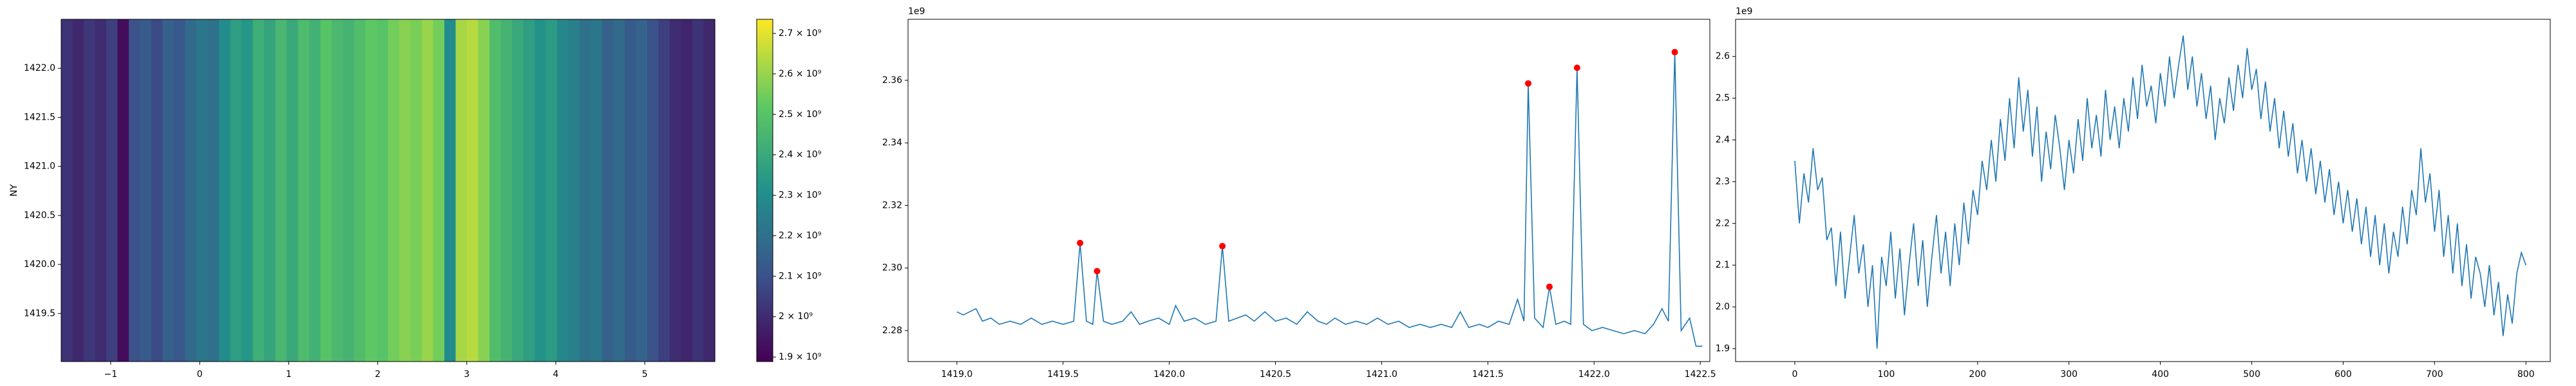 This screenshot has height=386, width=2576. I want to click on y-tick-label: 1419.5, so click(40, 313).